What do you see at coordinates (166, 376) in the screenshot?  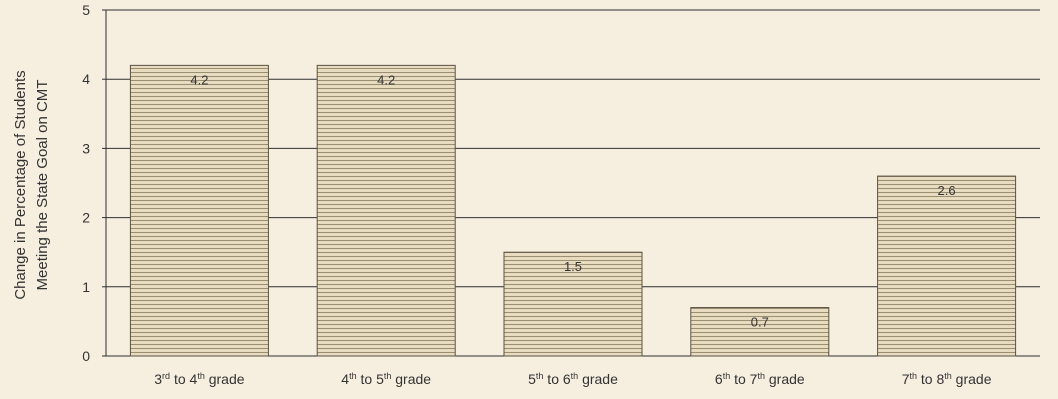 I see `x-tick-label-superscript: rd` at bounding box center [166, 376].